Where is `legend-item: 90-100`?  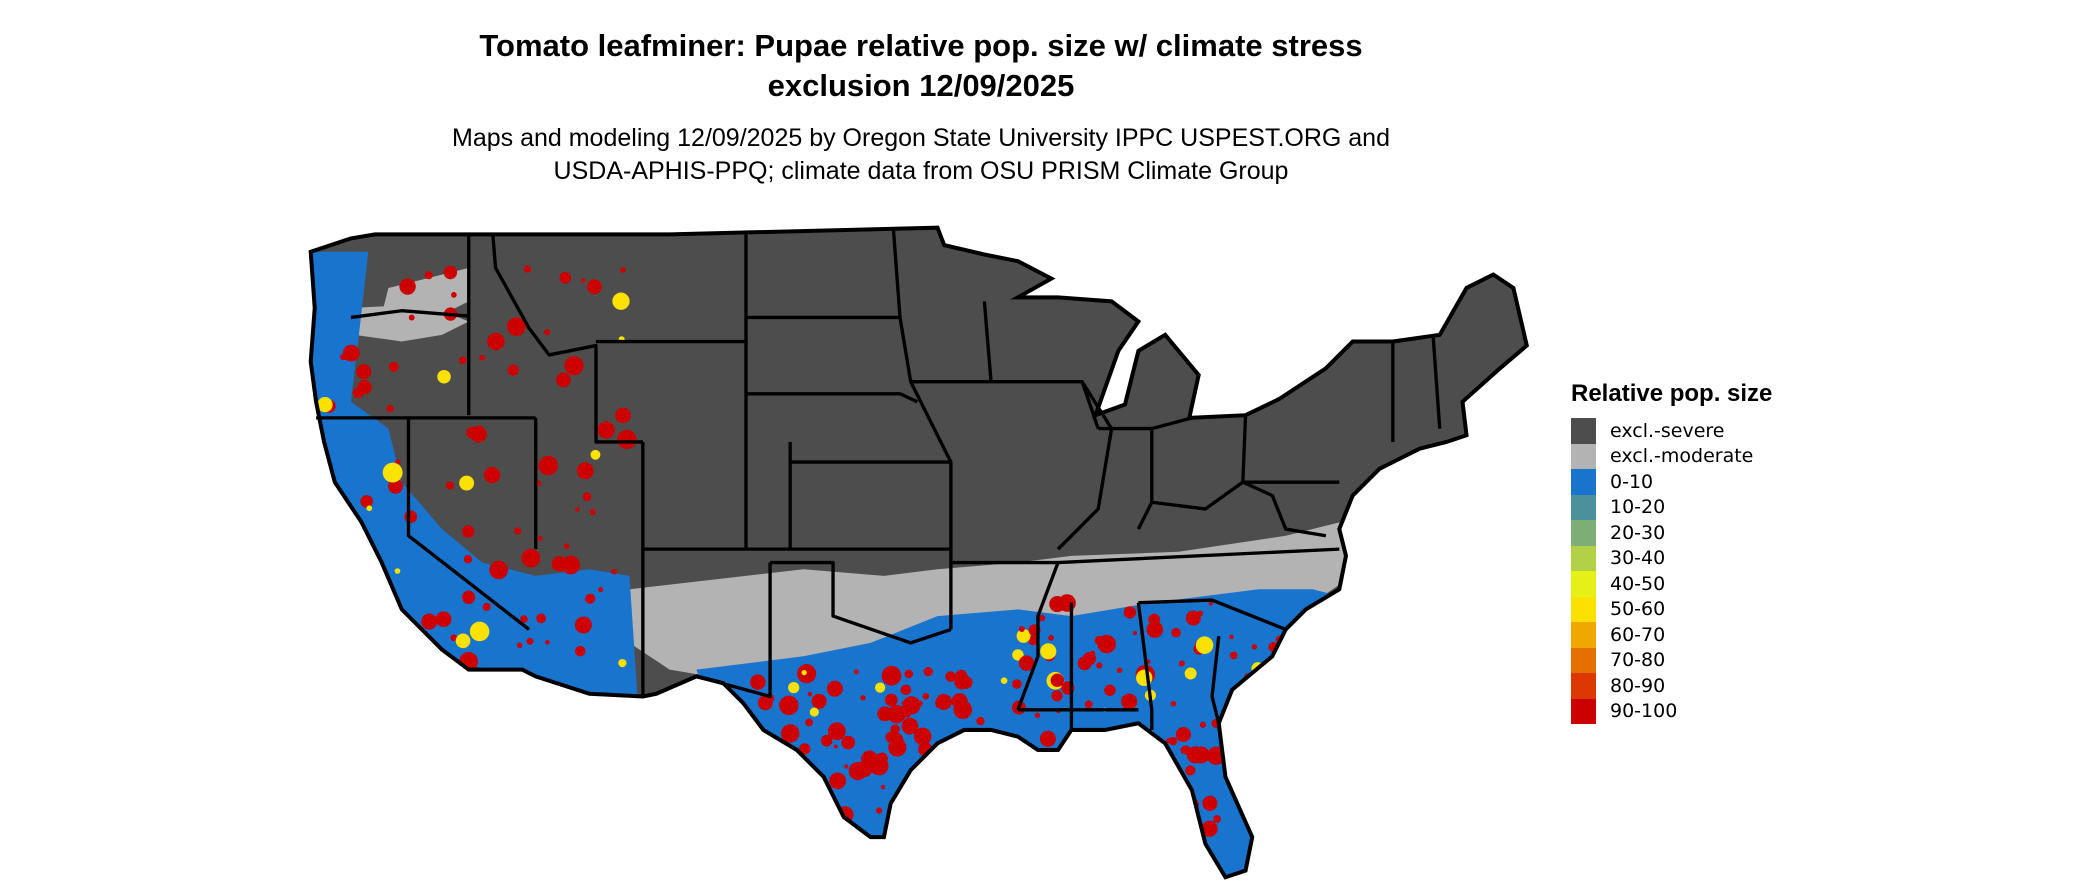 legend-item: 90-100 is located at coordinates (1671, 711).